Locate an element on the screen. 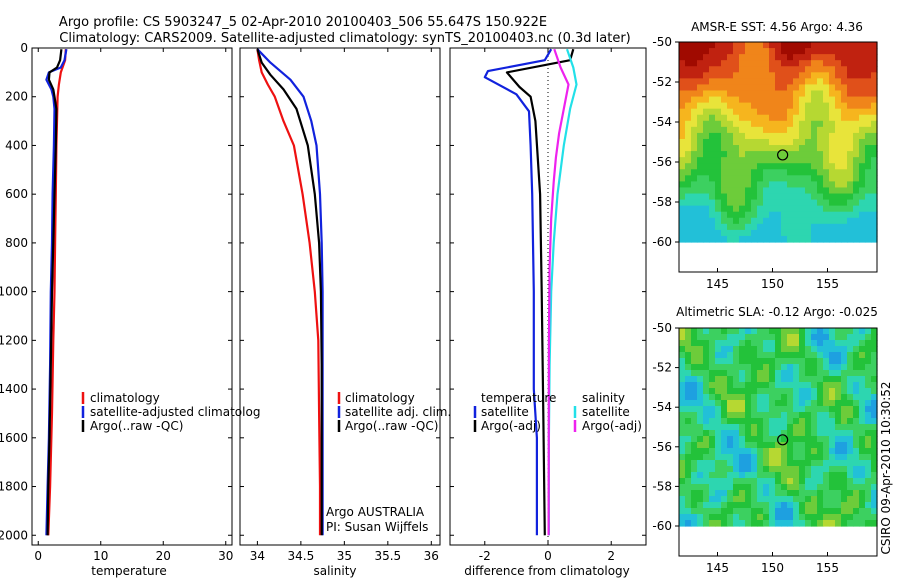  series-line-sal_argo is located at coordinates (558, 292).